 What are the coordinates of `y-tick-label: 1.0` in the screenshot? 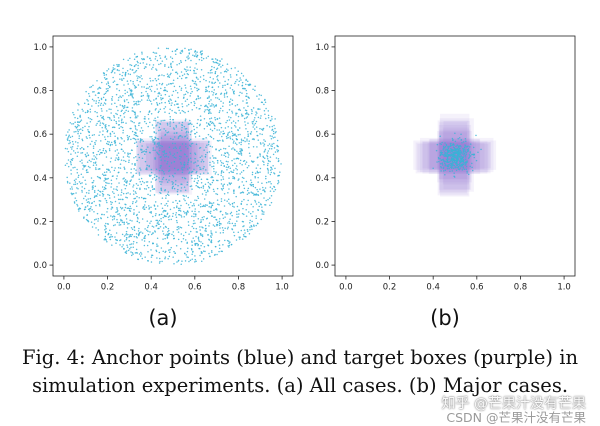 It's located at (40, 48).